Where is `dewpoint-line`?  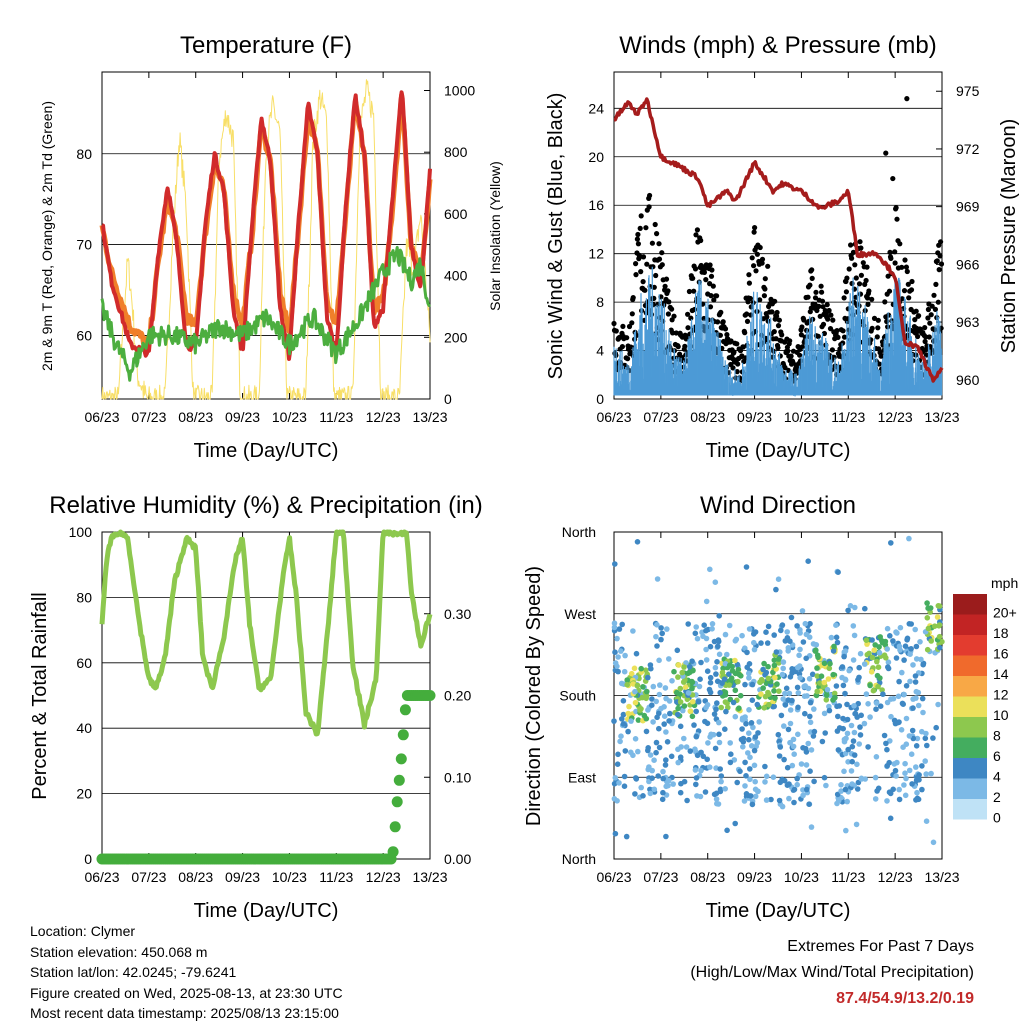 dewpoint-line is located at coordinates (266, 313).